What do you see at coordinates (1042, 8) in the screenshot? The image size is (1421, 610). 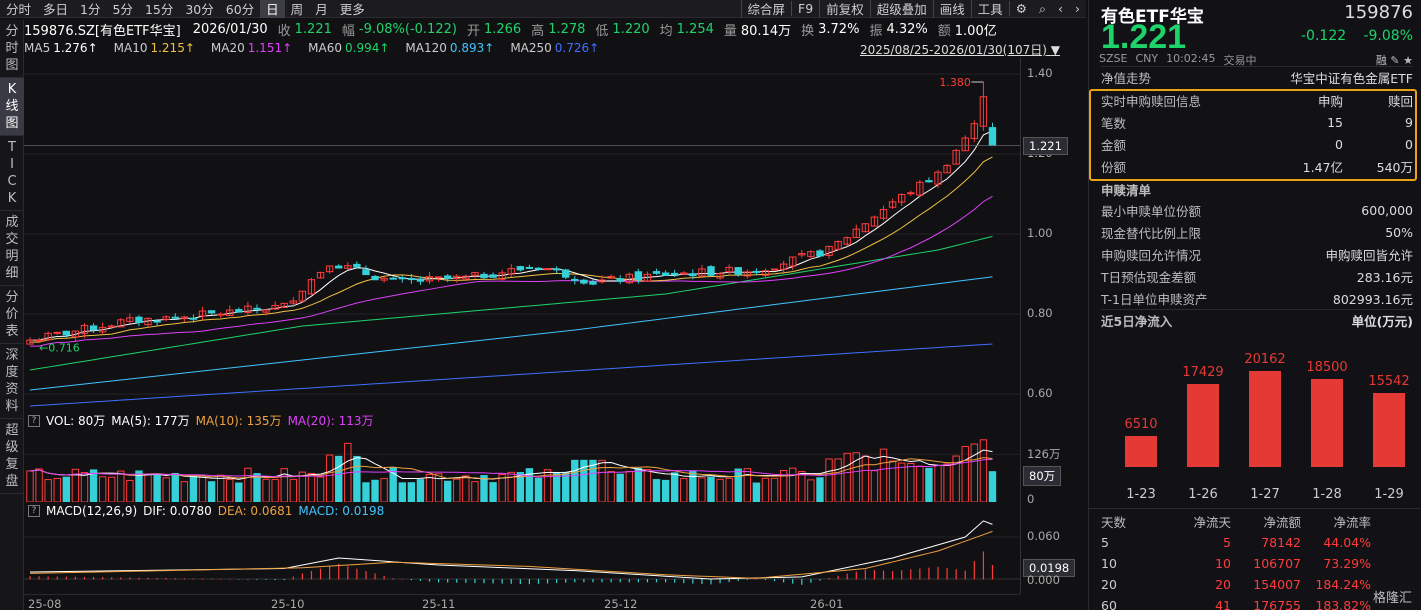 I see `search-icon: ⌕` at bounding box center [1042, 8].